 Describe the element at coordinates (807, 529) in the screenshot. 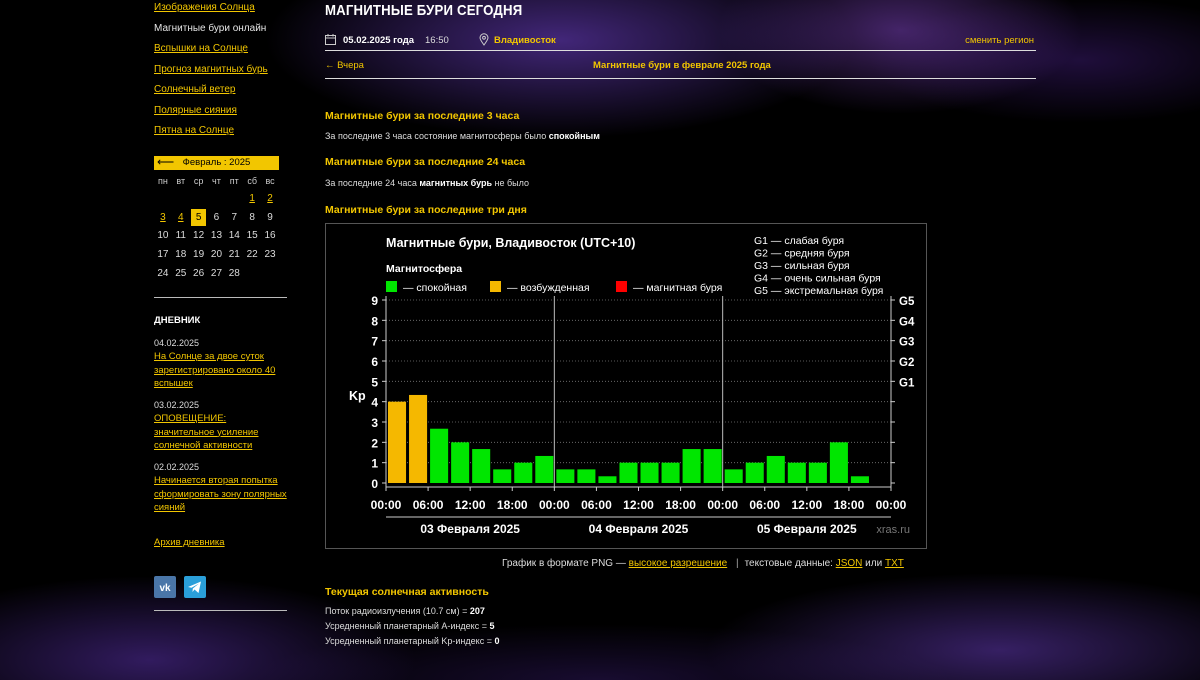

I see `day-label: 05 Февраля 2025` at that location.